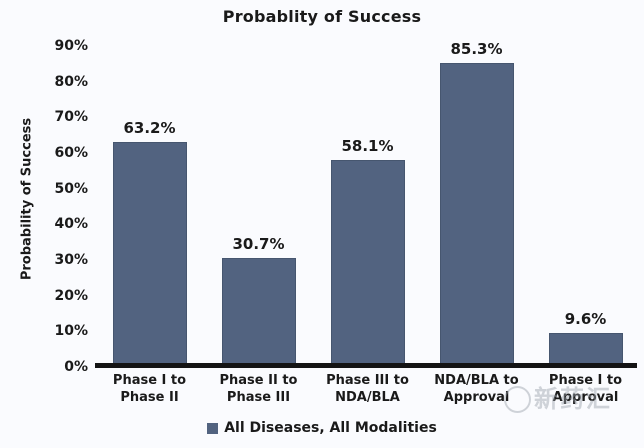 The image size is (644, 448). Describe the element at coordinates (258, 389) in the screenshot. I see `x-category-label: Phase II to Phase III` at that location.